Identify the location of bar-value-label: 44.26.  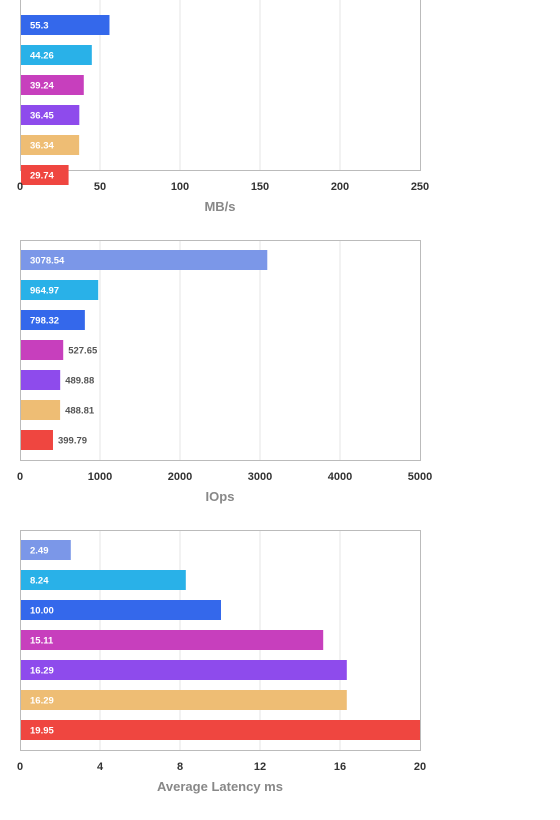
(42, 56).